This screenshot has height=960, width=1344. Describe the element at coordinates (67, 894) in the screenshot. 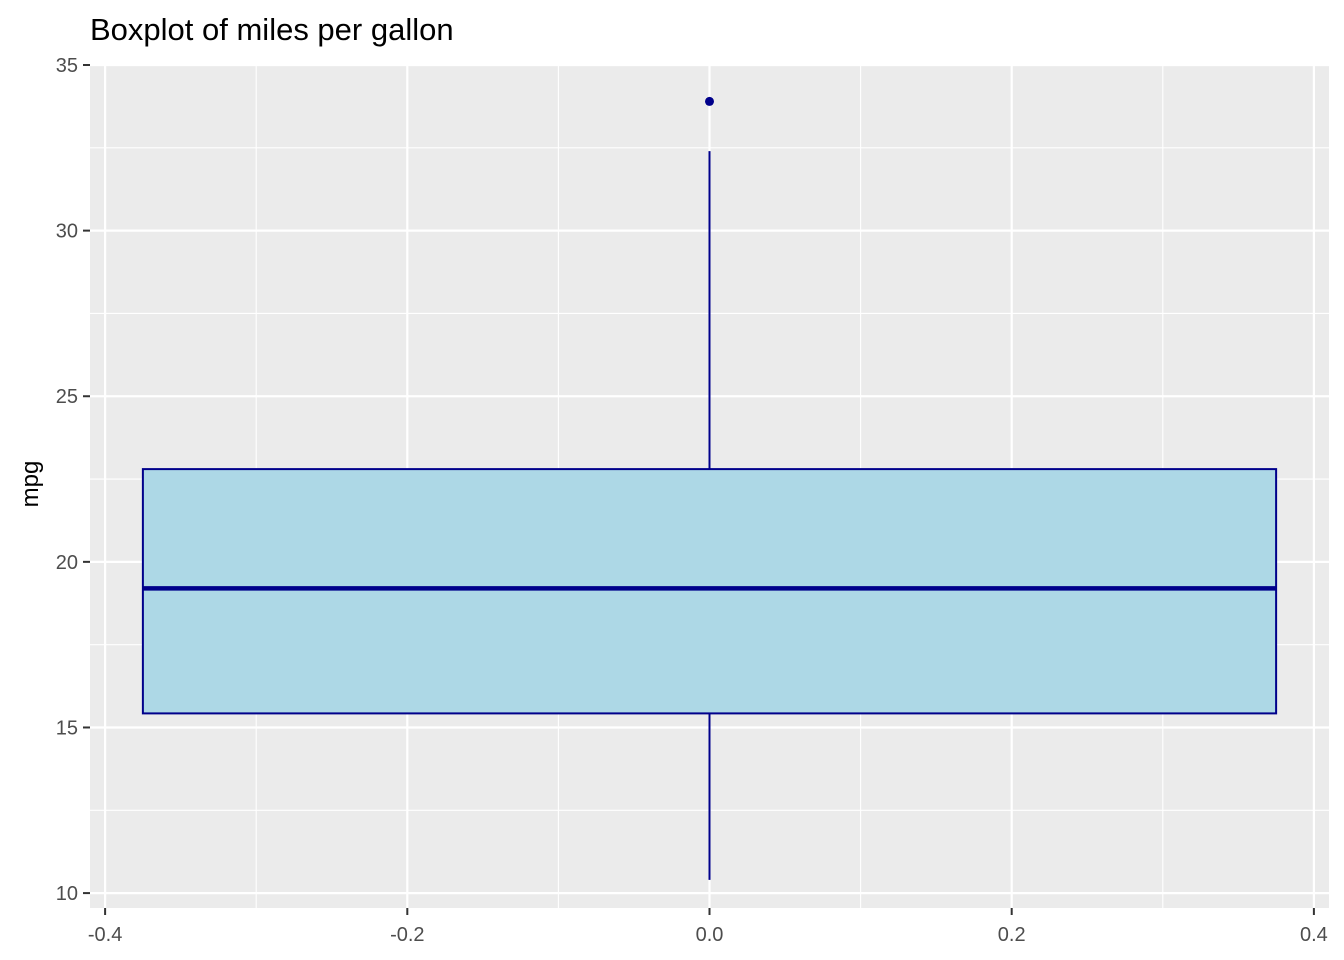

I see `y-tick-label: 10` at that location.